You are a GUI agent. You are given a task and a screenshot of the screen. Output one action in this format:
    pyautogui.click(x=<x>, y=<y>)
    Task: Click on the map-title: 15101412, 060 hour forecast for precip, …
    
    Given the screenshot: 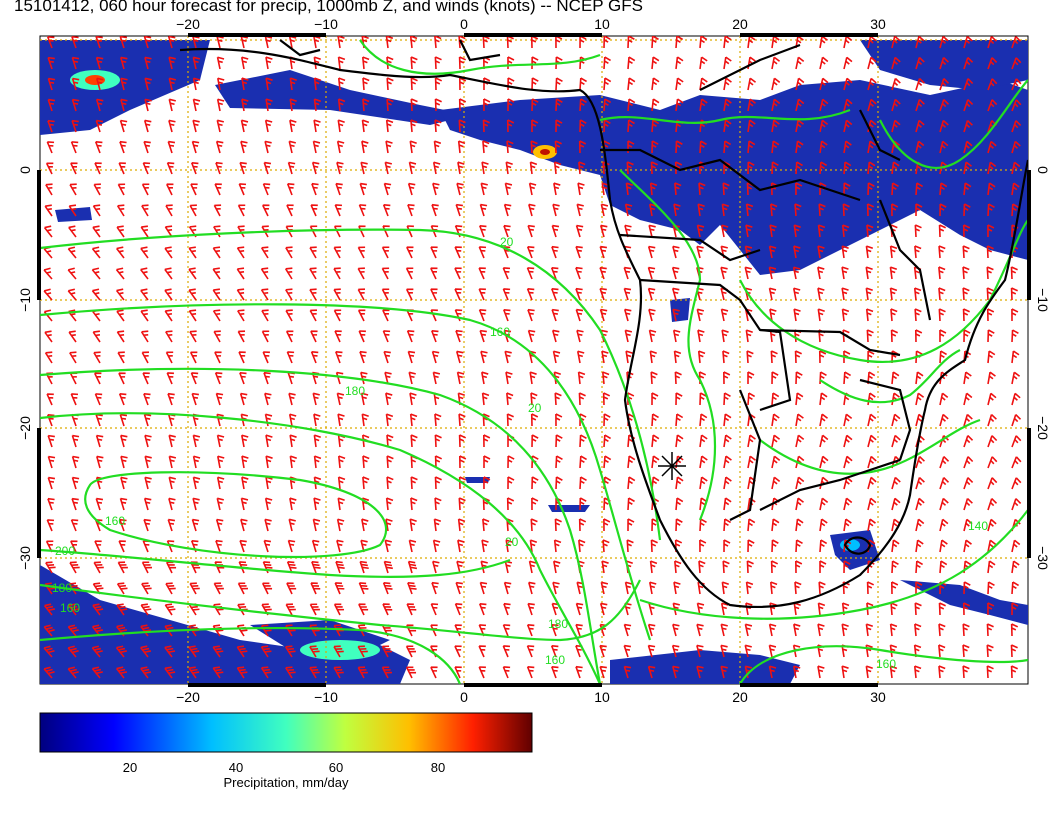 What is the action you would take?
    pyautogui.click(x=328, y=7)
    